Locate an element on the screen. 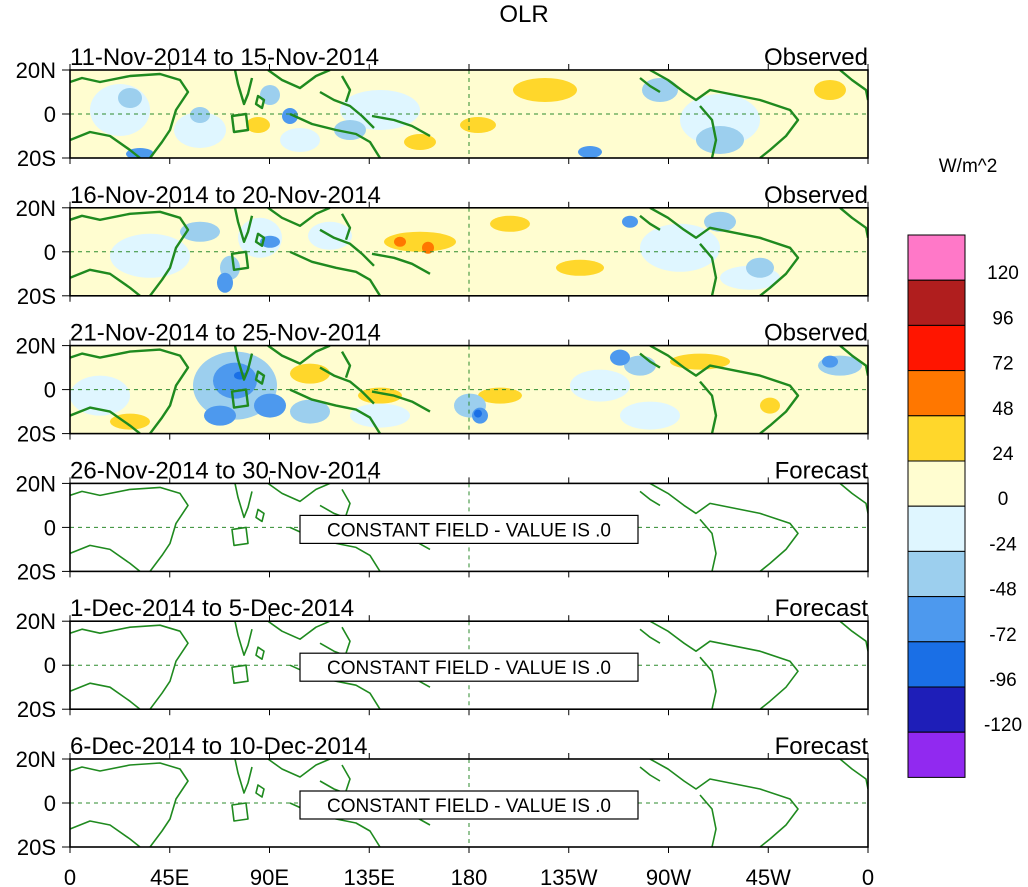 The width and height of the screenshot is (1028, 887). panel-period: 16-Nov-2014 to 20-Nov-2014 is located at coordinates (225, 195).